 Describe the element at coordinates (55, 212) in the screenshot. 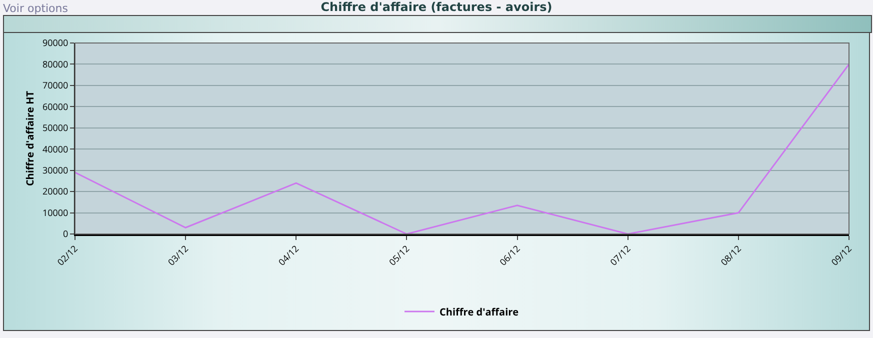

I see `y-tick-label: 10000` at that location.